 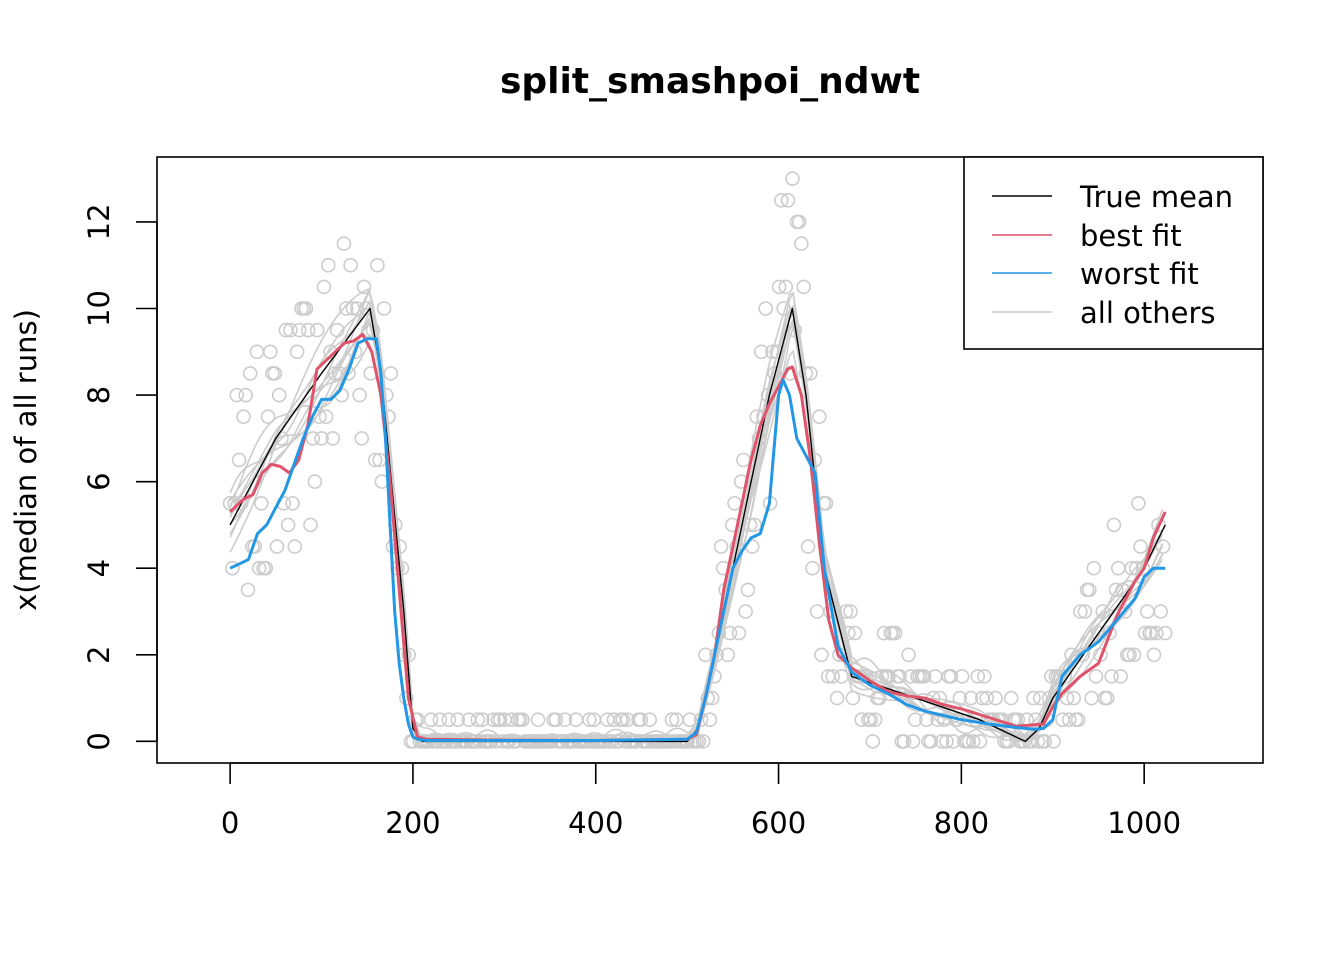 I want to click on y-axis: 0 2 4 6 8 10 12, so click(x=120, y=477).